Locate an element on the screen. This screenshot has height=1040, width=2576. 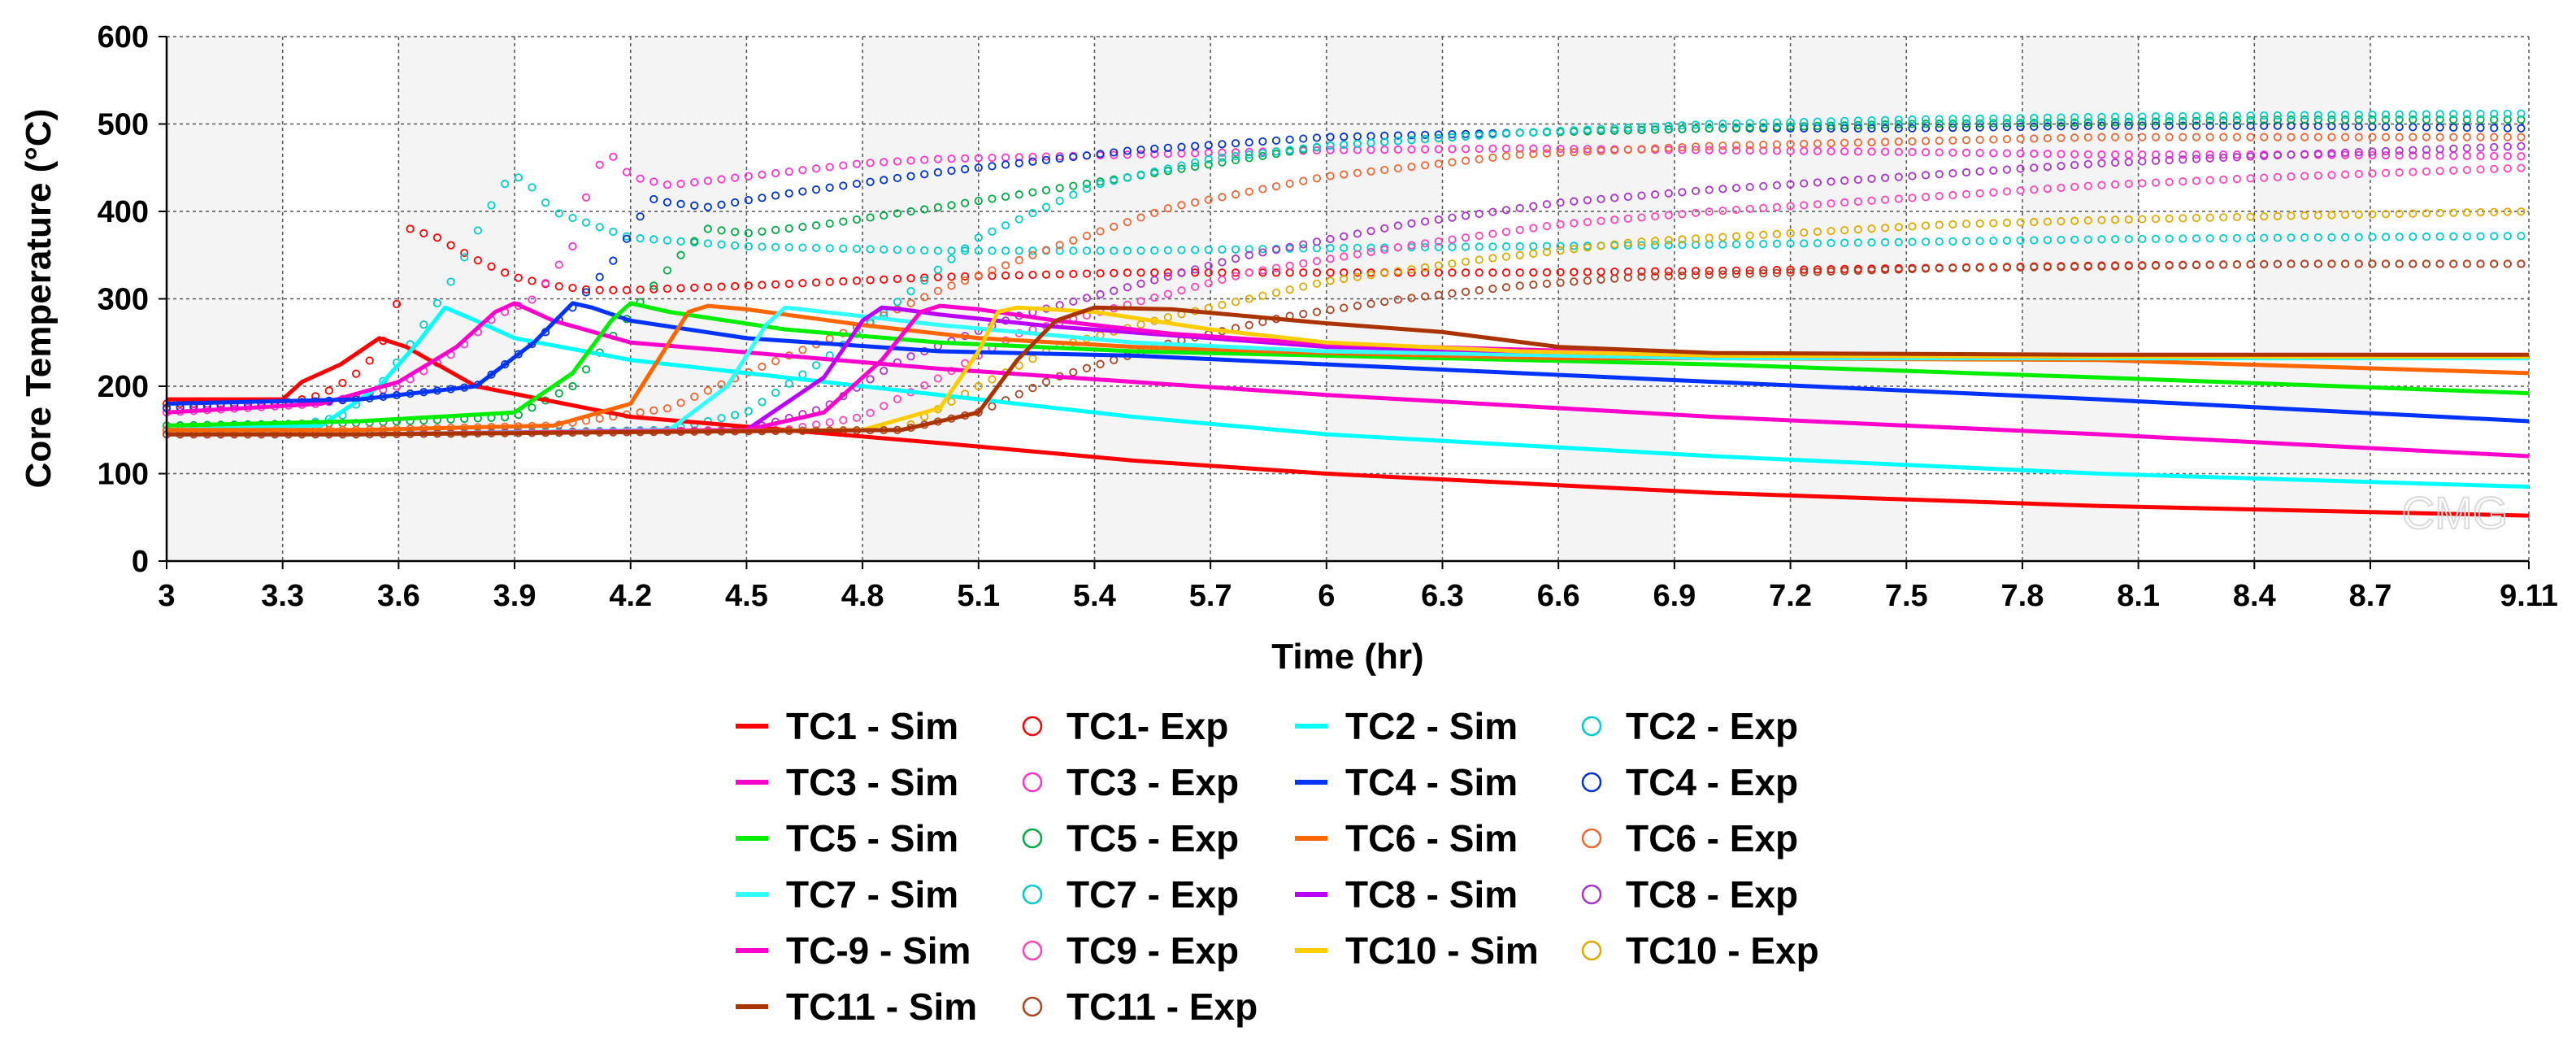
x-tick-label: 6.9 is located at coordinates (1674, 596).